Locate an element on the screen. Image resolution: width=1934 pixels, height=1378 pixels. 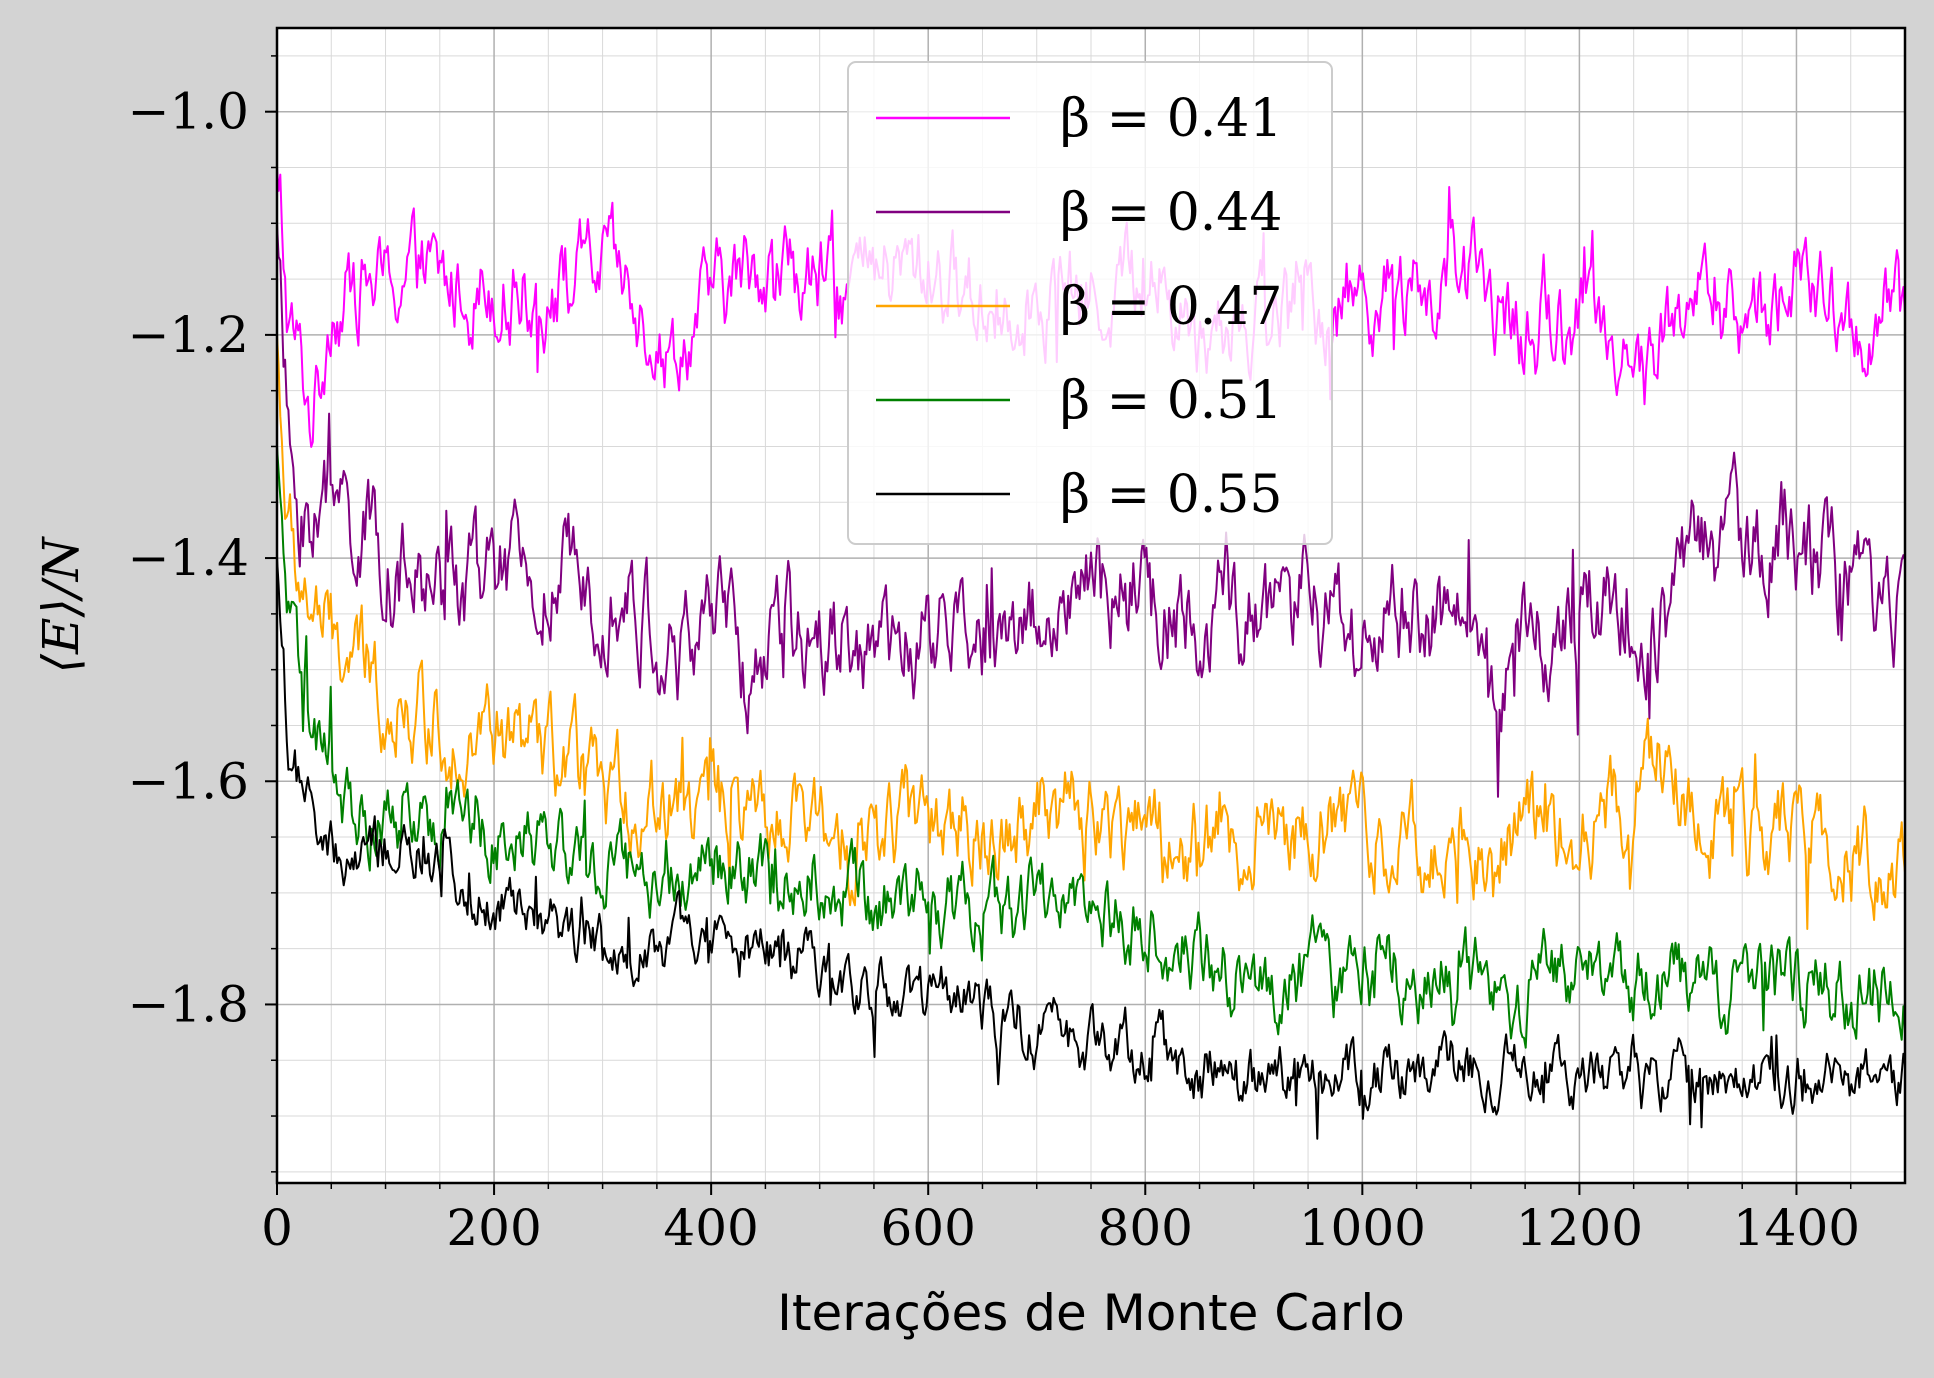
y-tick-label: −1.2 is located at coordinates (188, 335).